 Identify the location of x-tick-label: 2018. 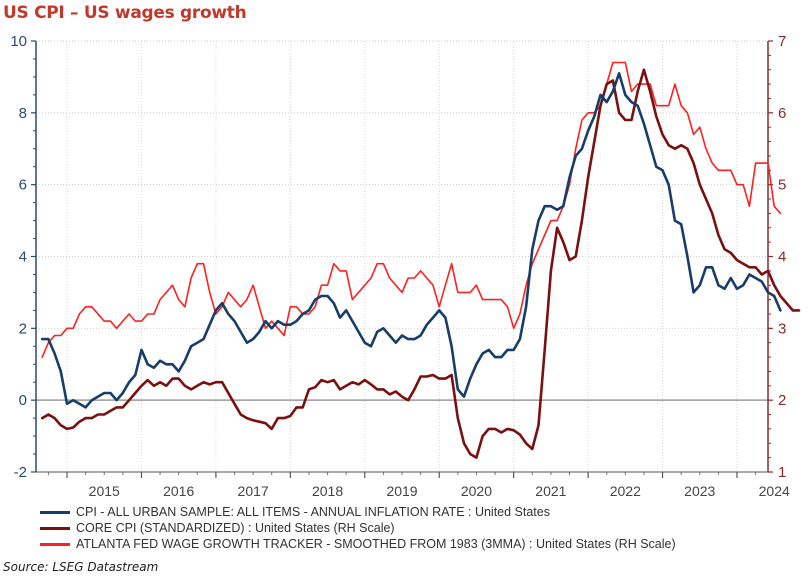
(327, 491).